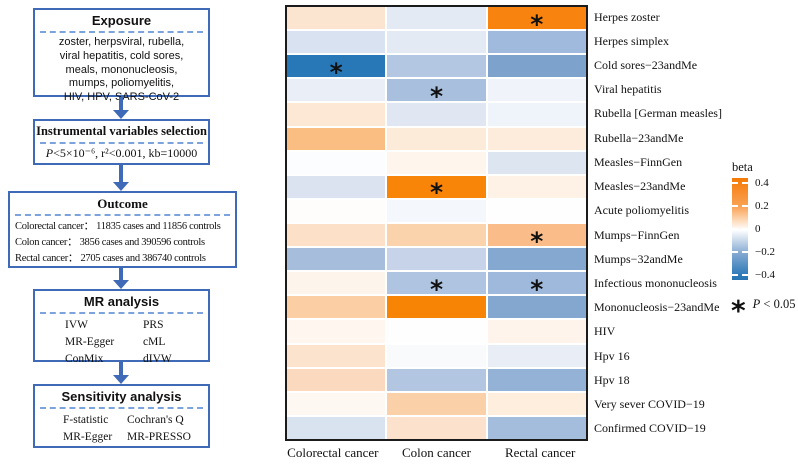 The image size is (798, 470). I want to click on sensitivity-title: Sensitivity analysis, so click(121, 396).